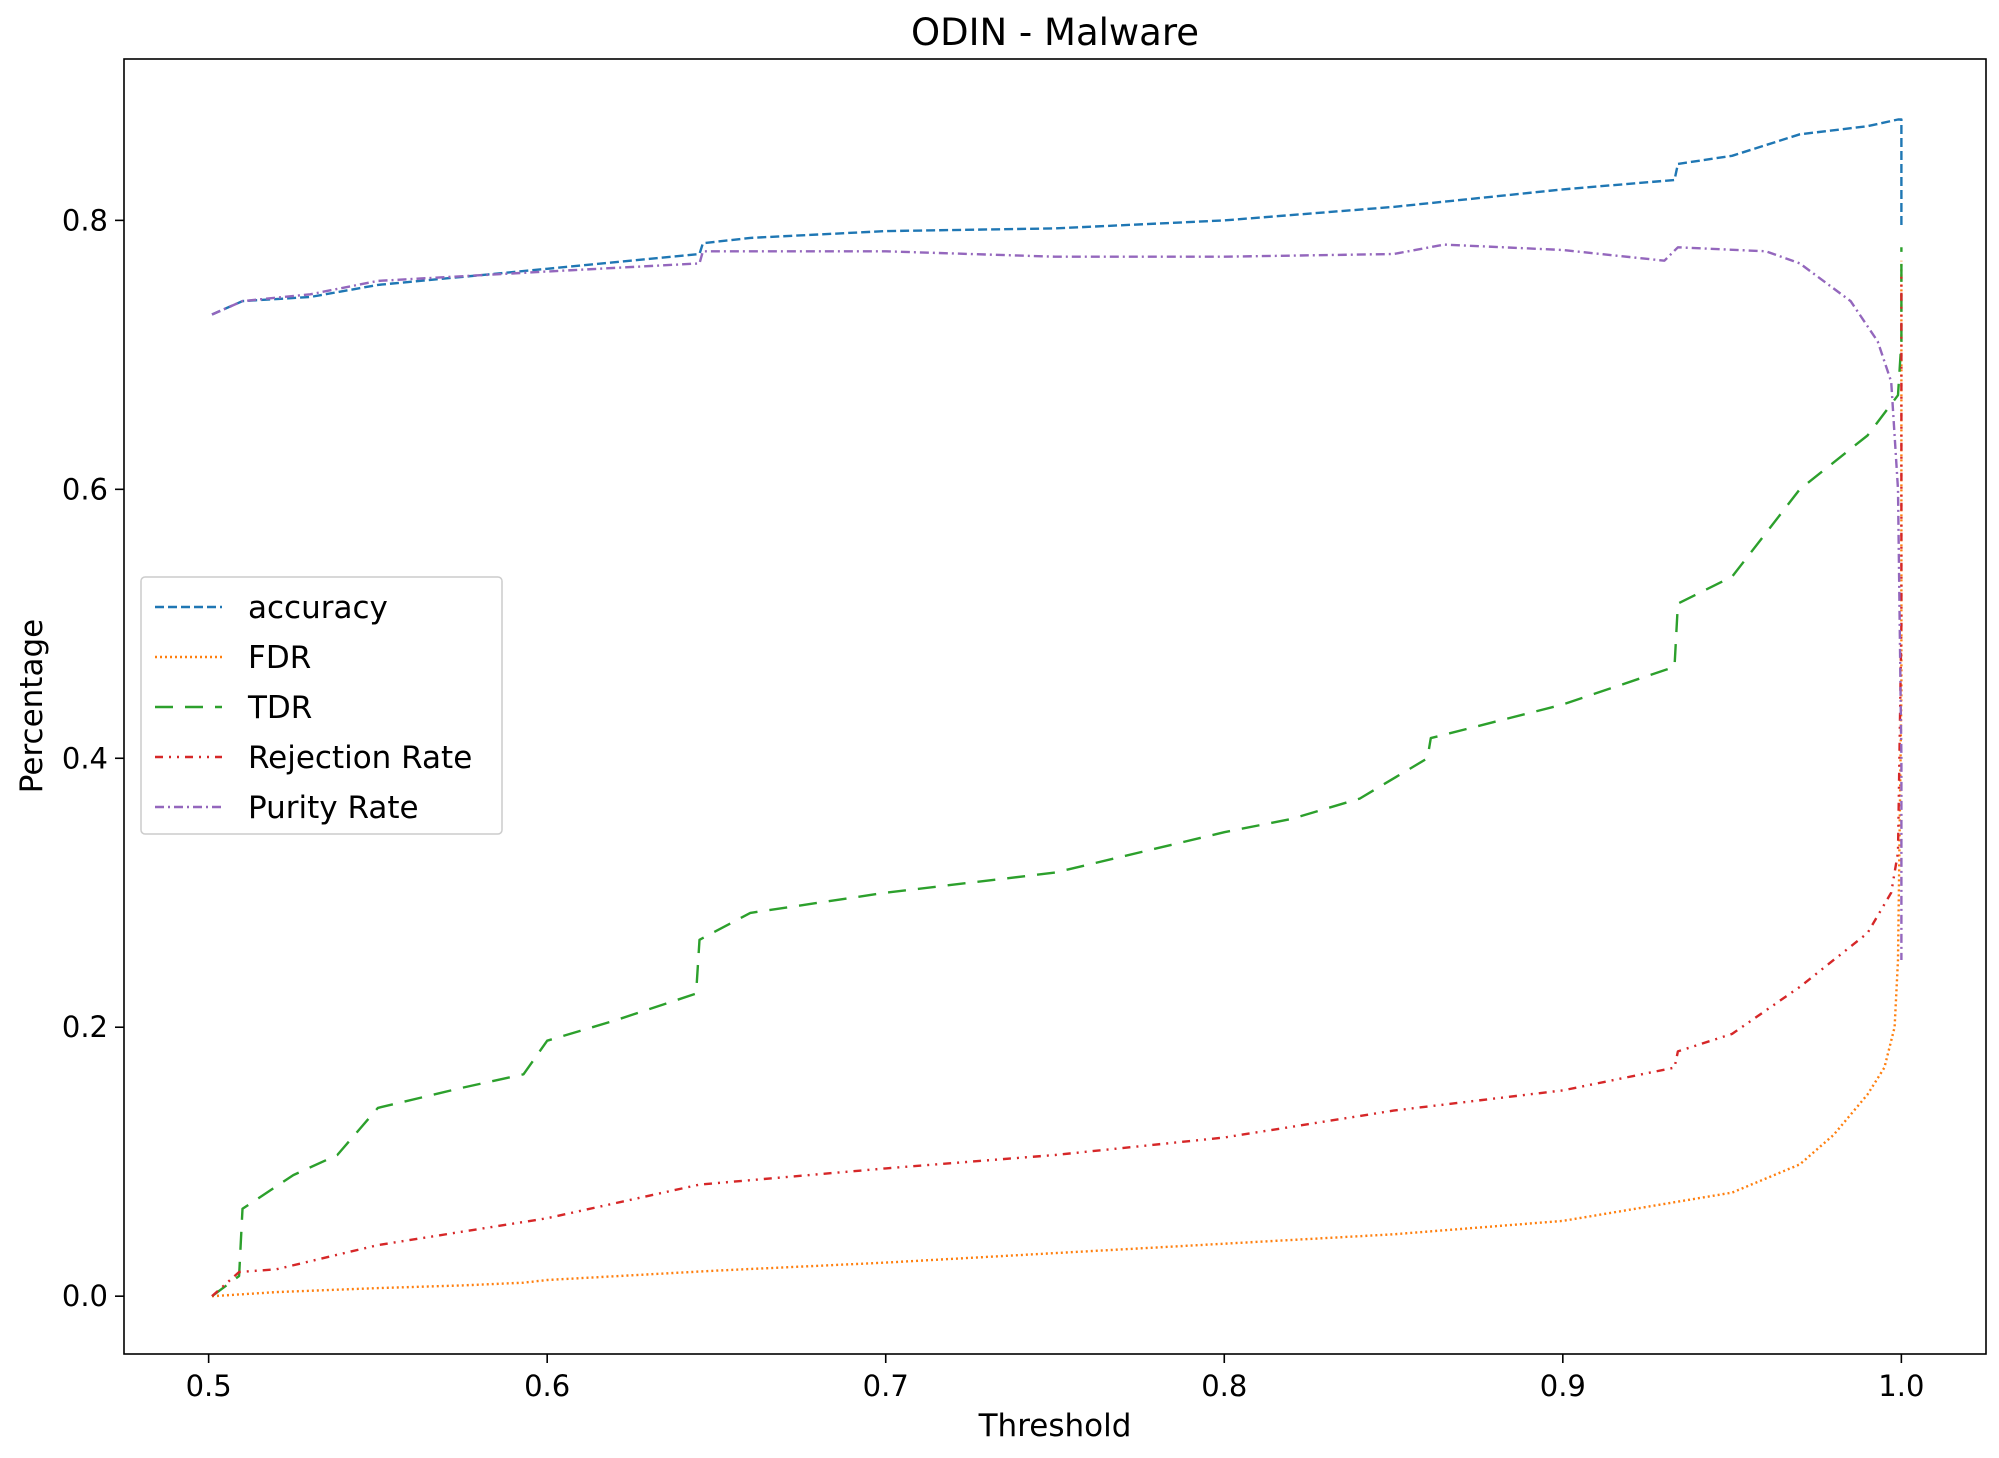 This screenshot has width=1999, height=1458. Describe the element at coordinates (32, 706) in the screenshot. I see `y-axis-label: Percentage` at that location.